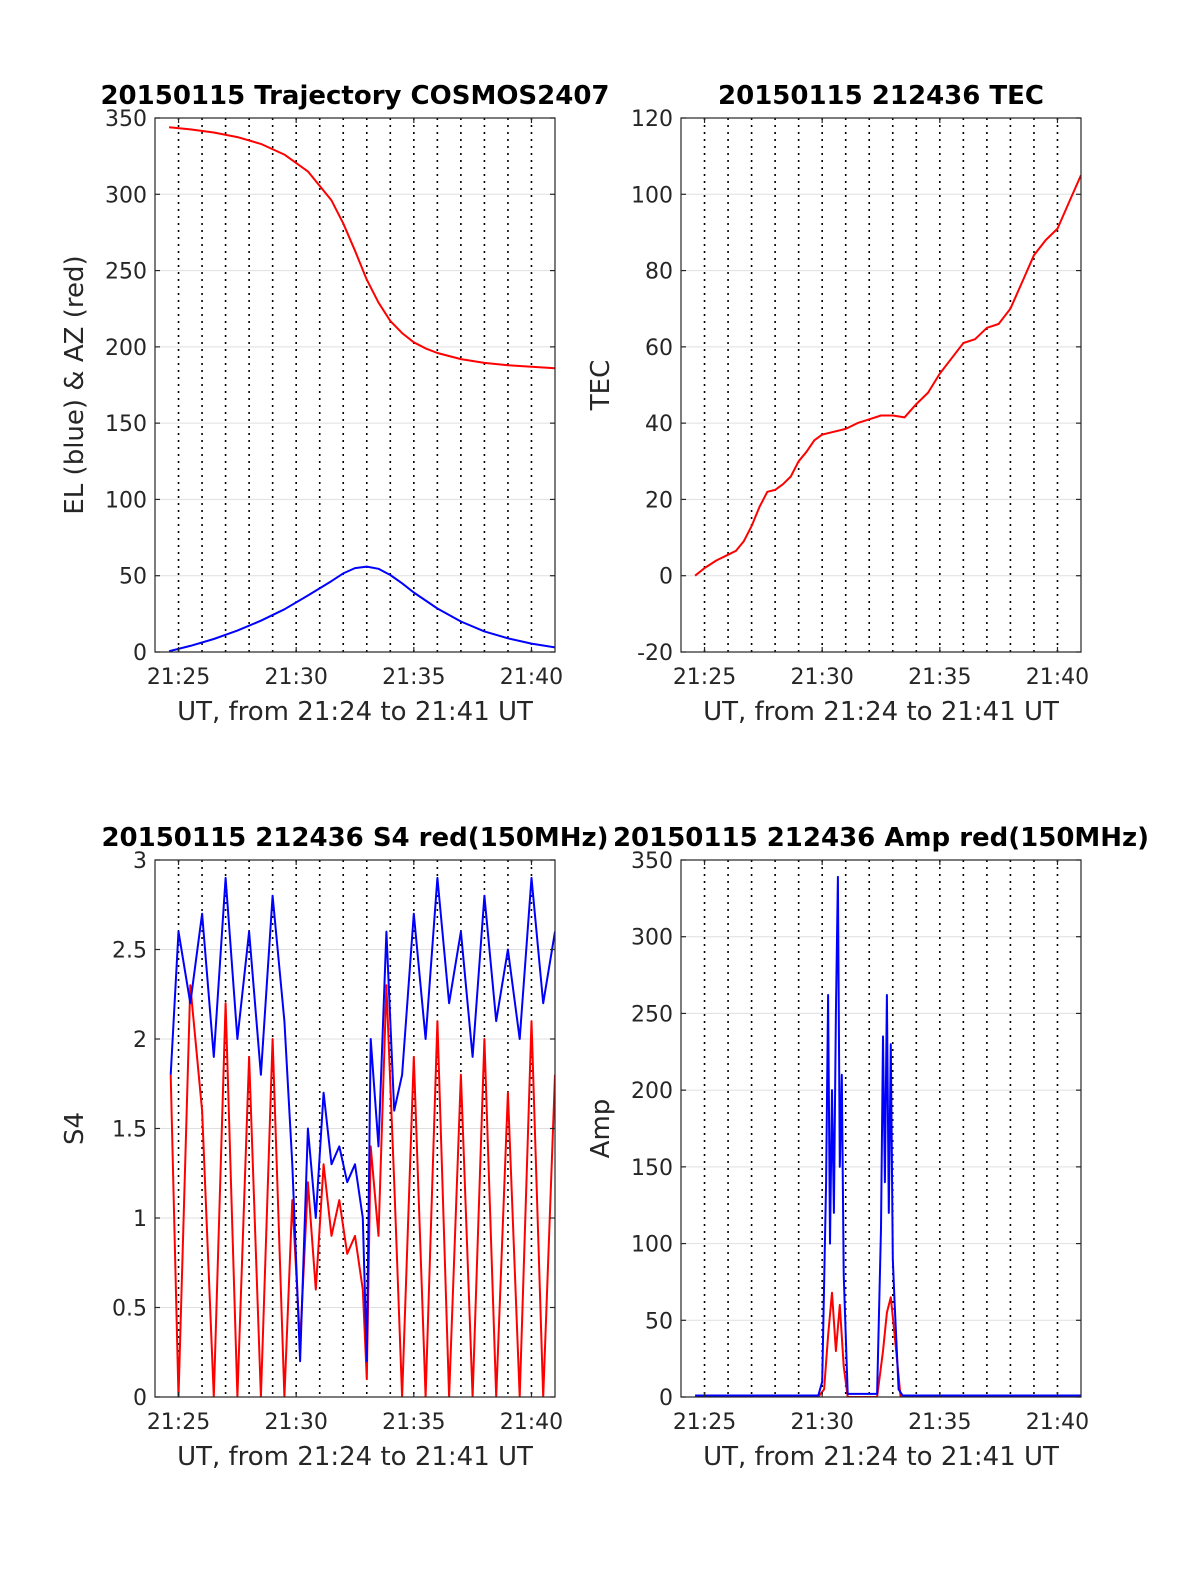 The height and width of the screenshot is (1575, 1200). Describe the element at coordinates (659, 272) in the screenshot. I see `y-tick-label: 80` at that location.